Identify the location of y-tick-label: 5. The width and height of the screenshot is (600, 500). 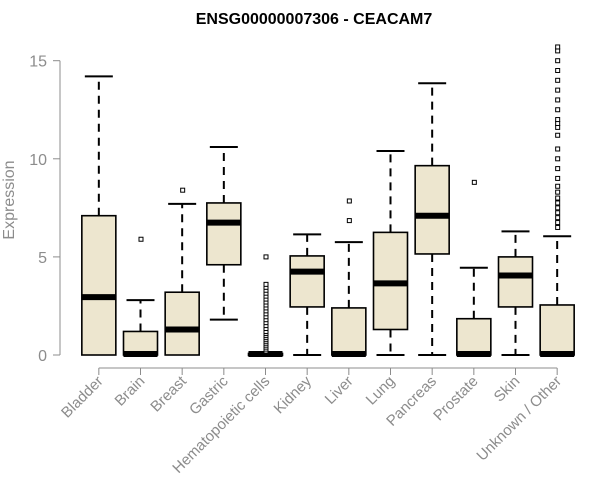
(42, 258).